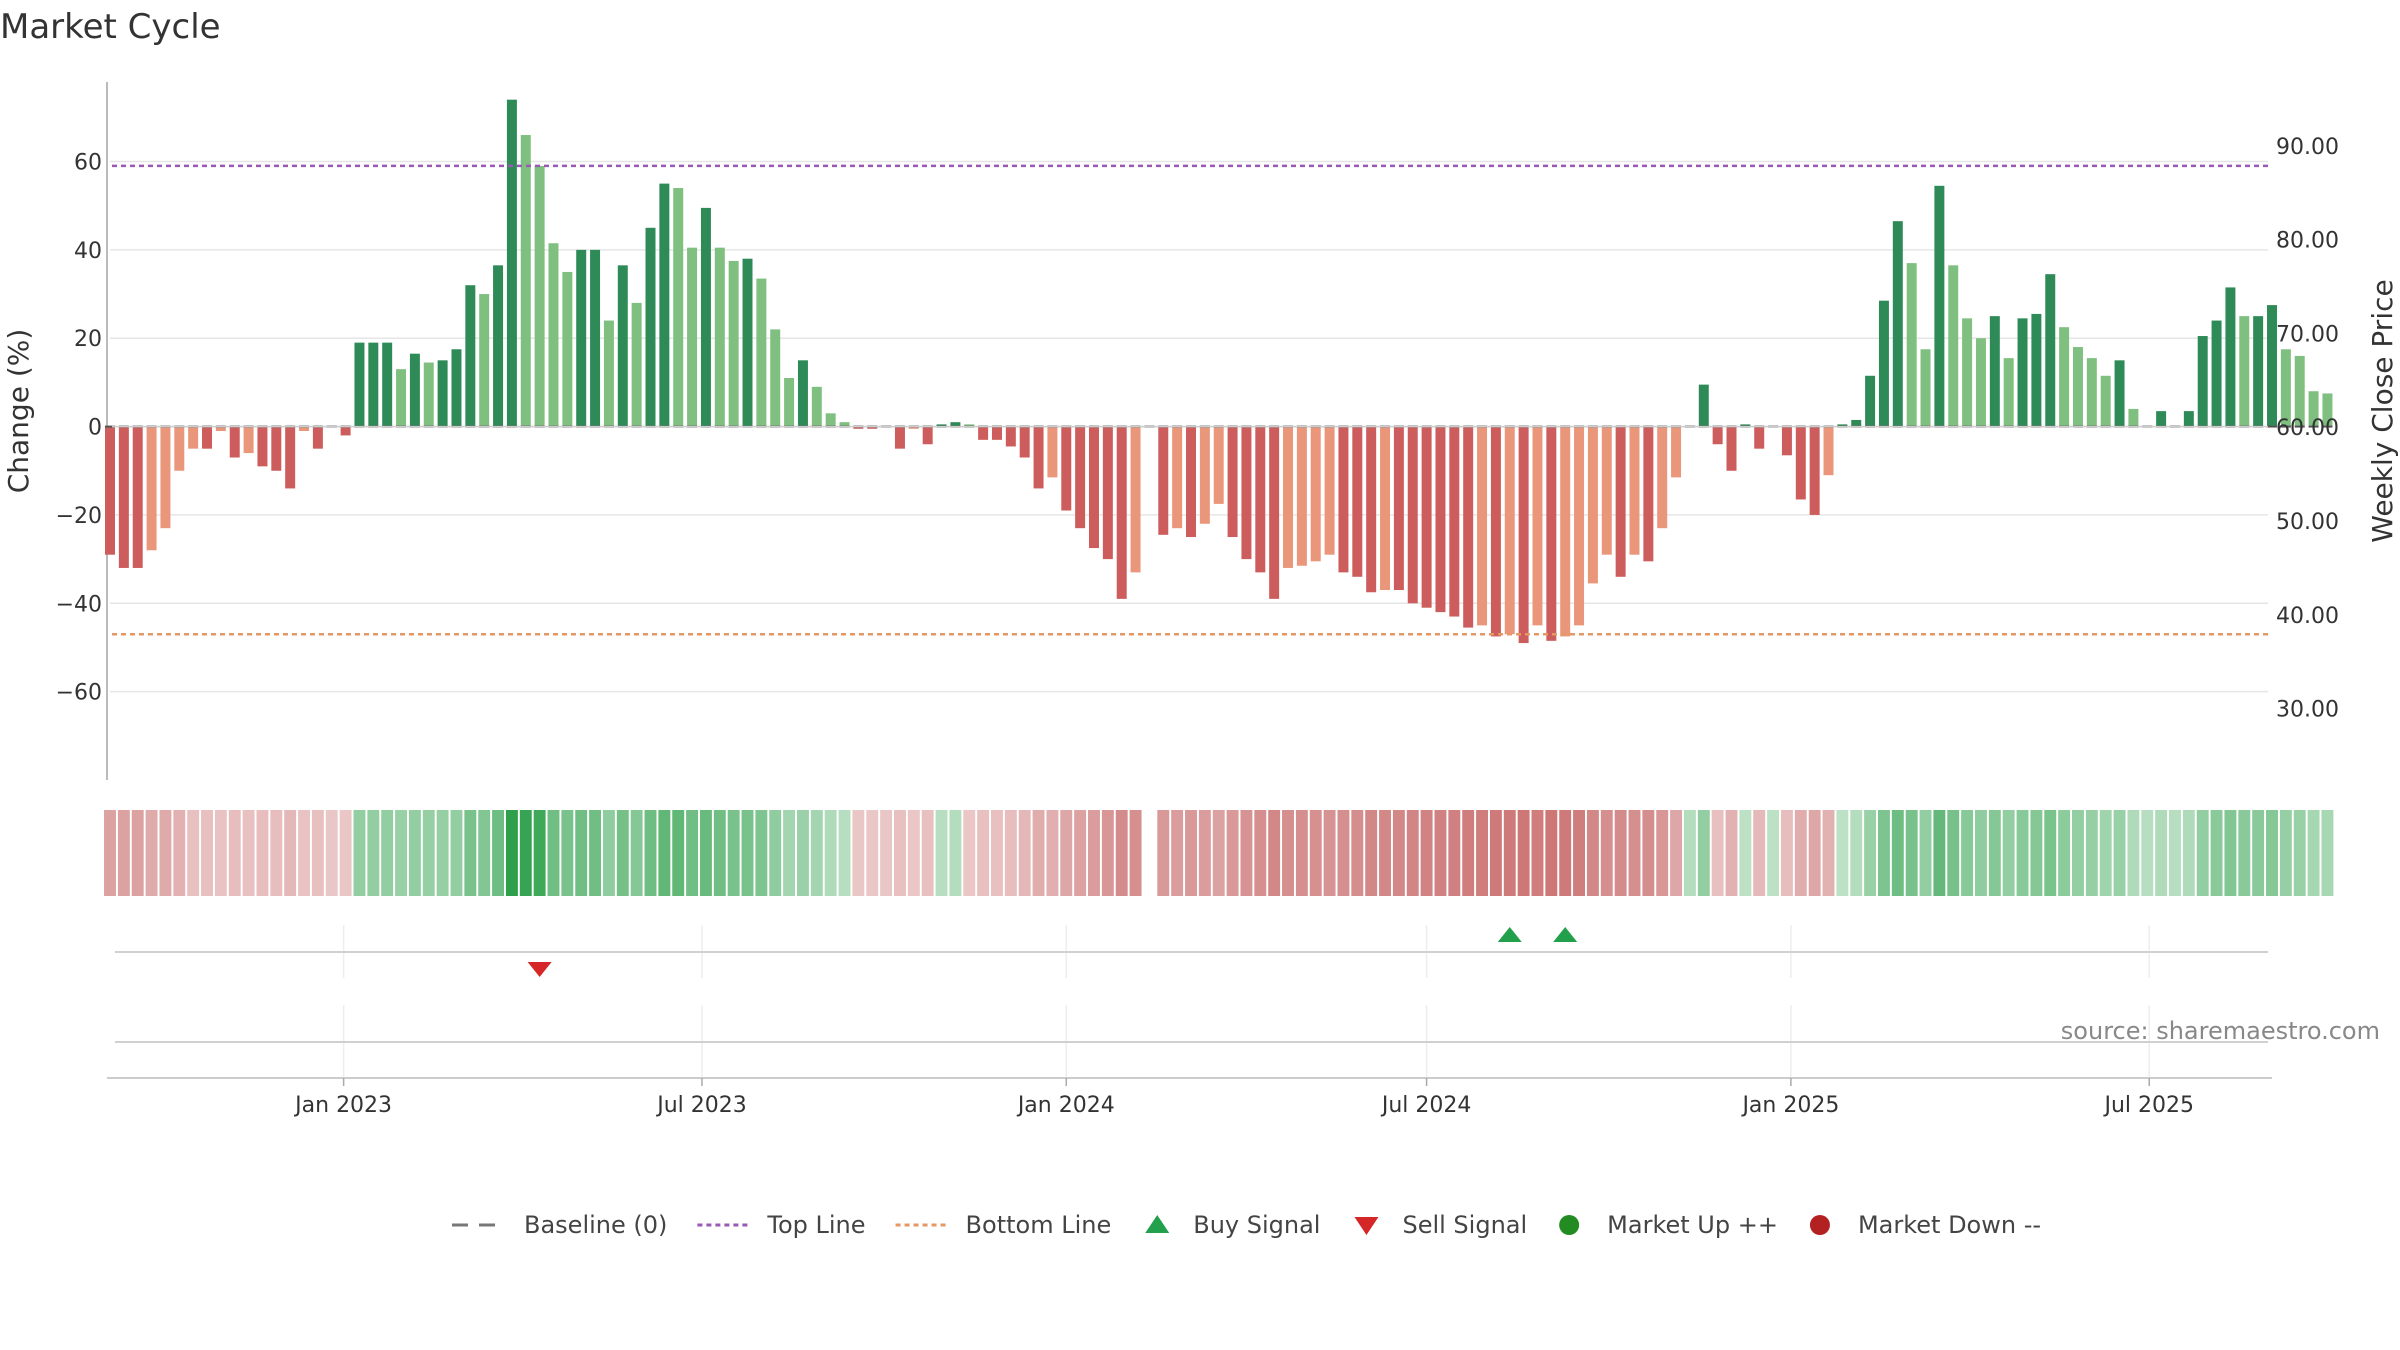  I want to click on y2-axis-title: Weekly Close Price, so click(2382, 410).